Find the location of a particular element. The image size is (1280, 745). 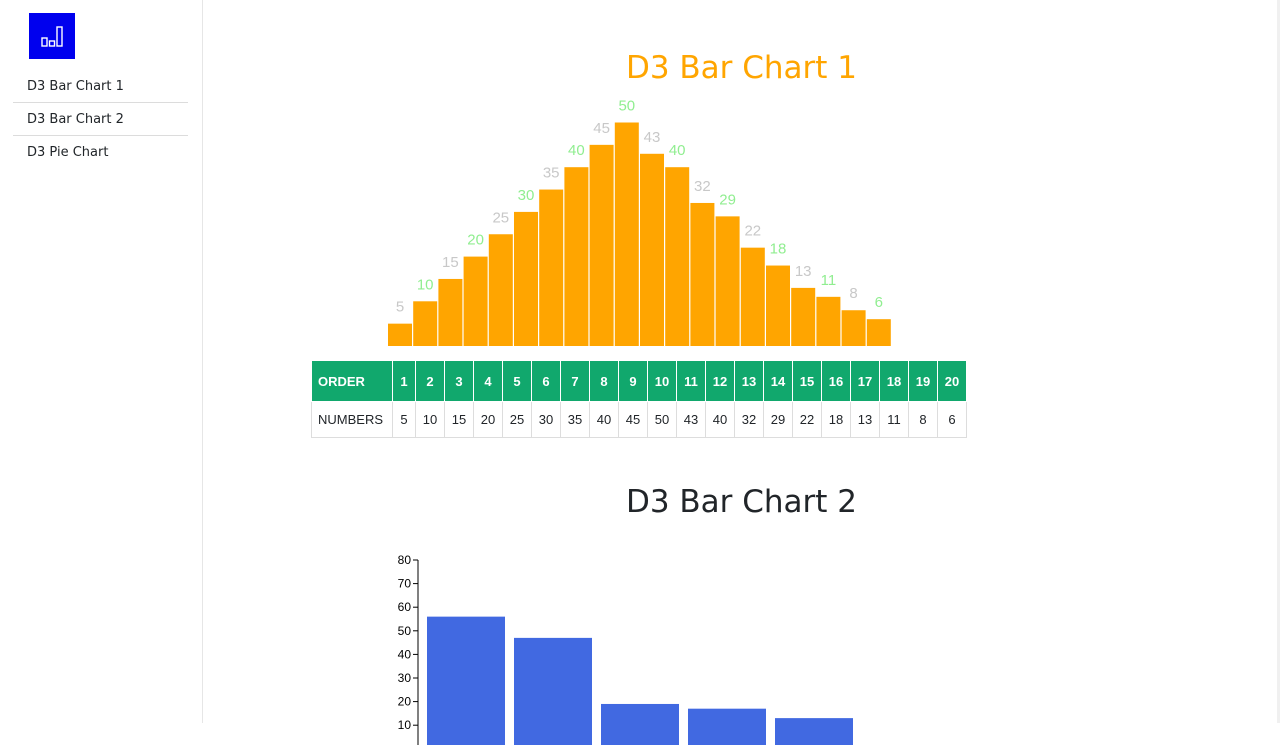

order-cell: 15 is located at coordinates (807, 381).